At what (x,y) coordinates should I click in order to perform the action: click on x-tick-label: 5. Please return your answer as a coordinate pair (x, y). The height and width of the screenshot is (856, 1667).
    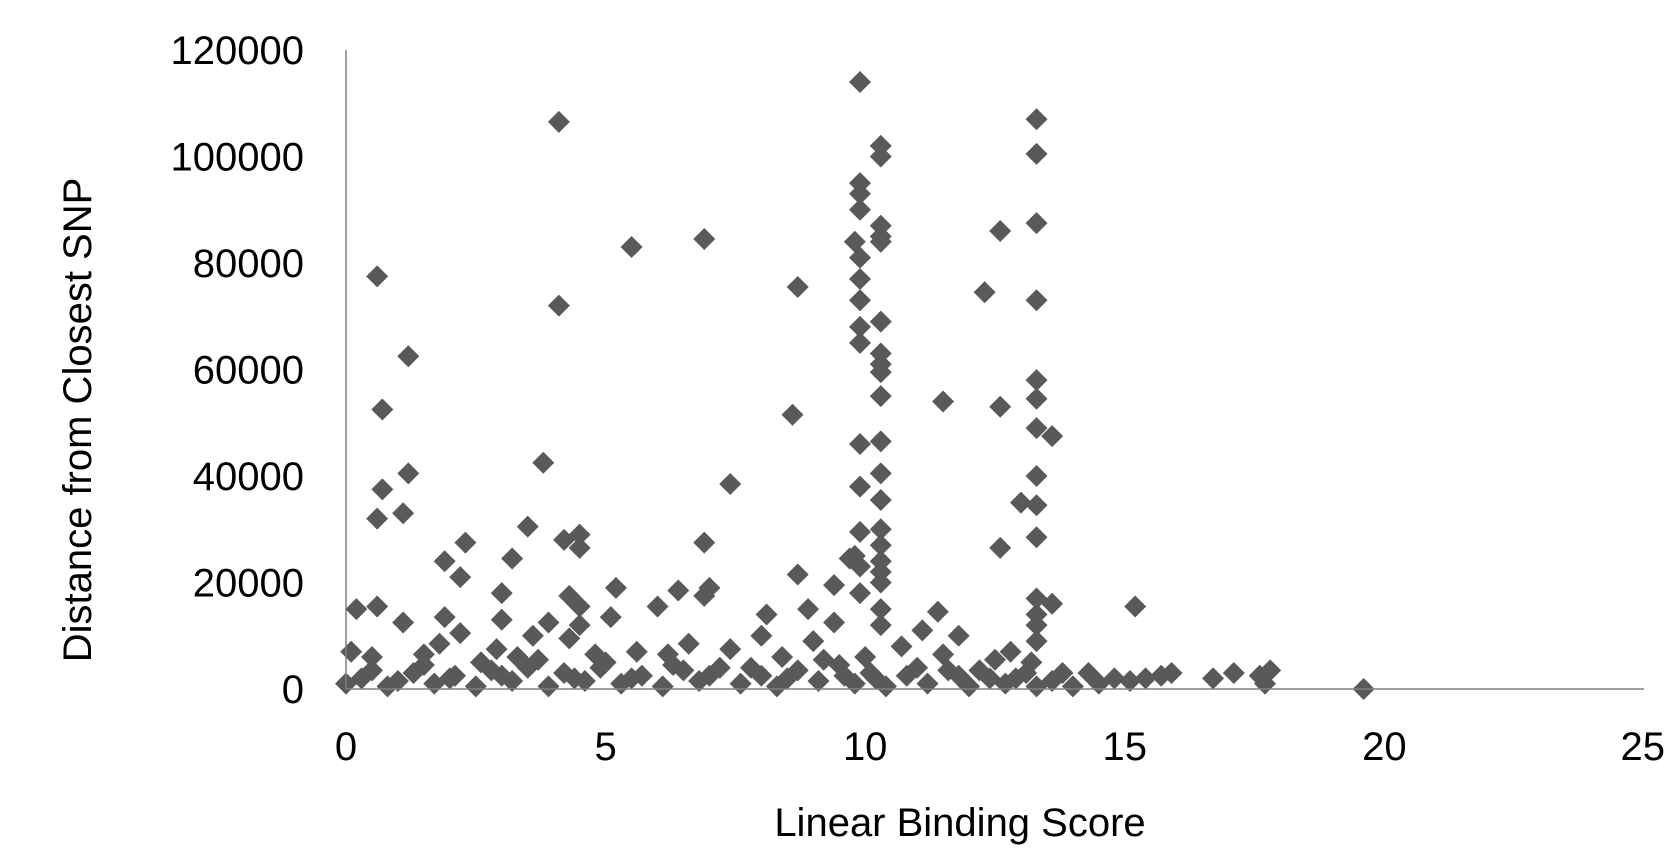
    Looking at the image, I should click on (605, 747).